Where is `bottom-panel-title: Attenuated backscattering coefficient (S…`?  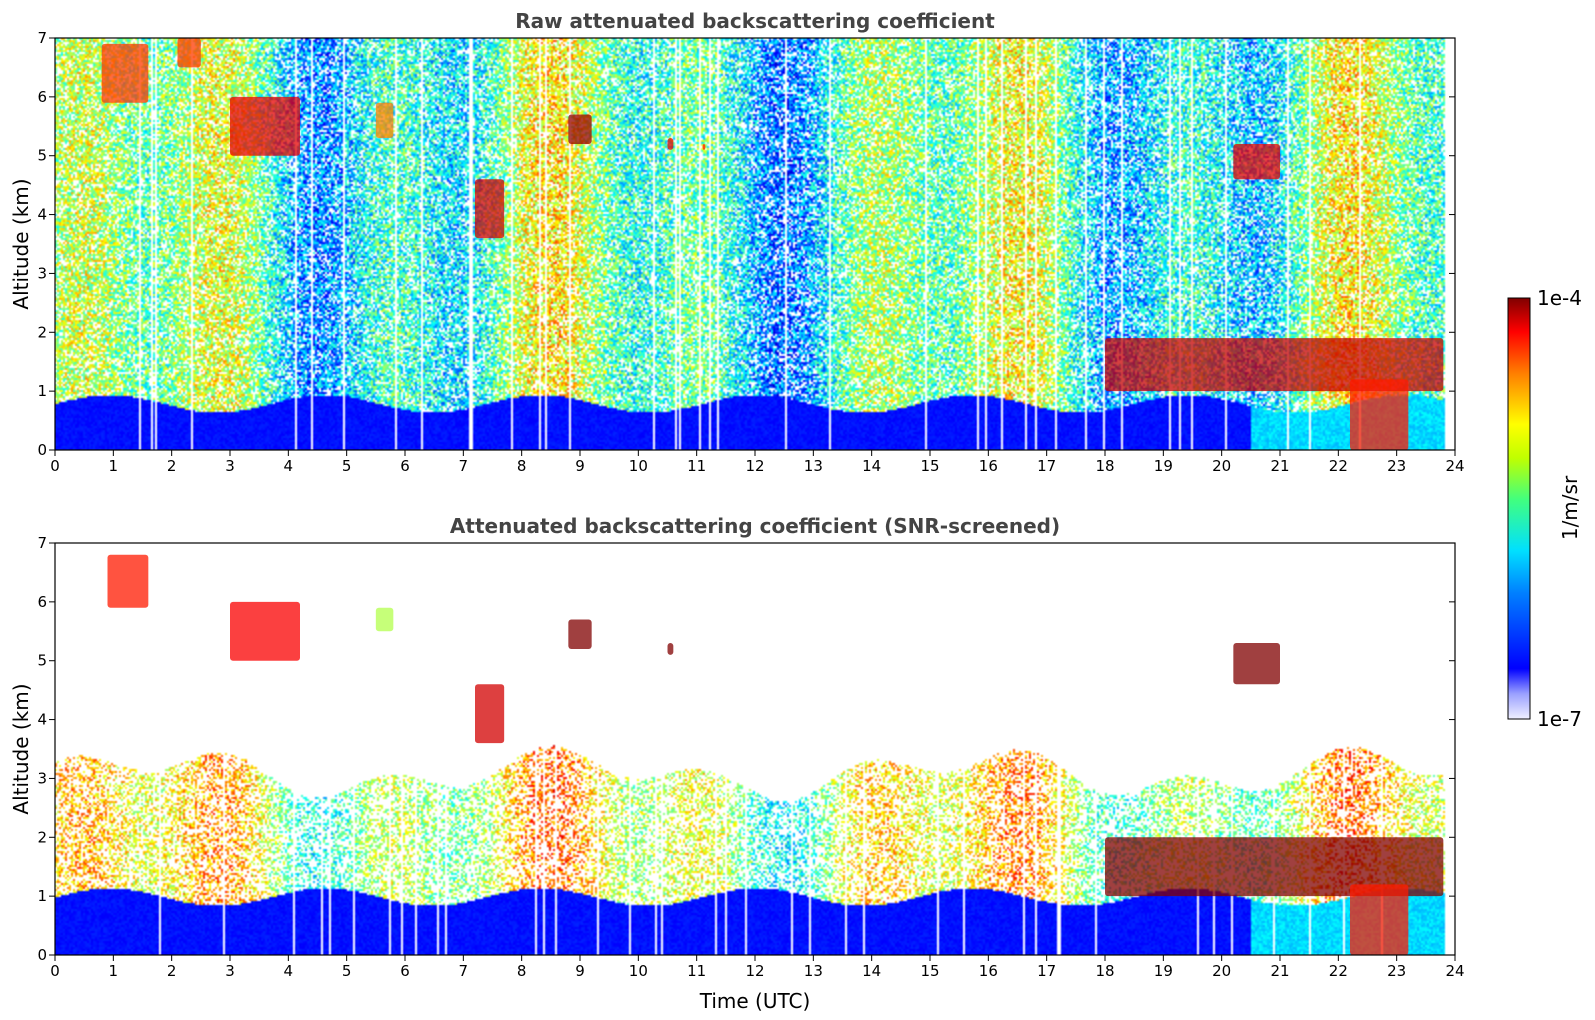 bottom-panel-title: Attenuated backscattering coefficient (S… is located at coordinates (755, 526).